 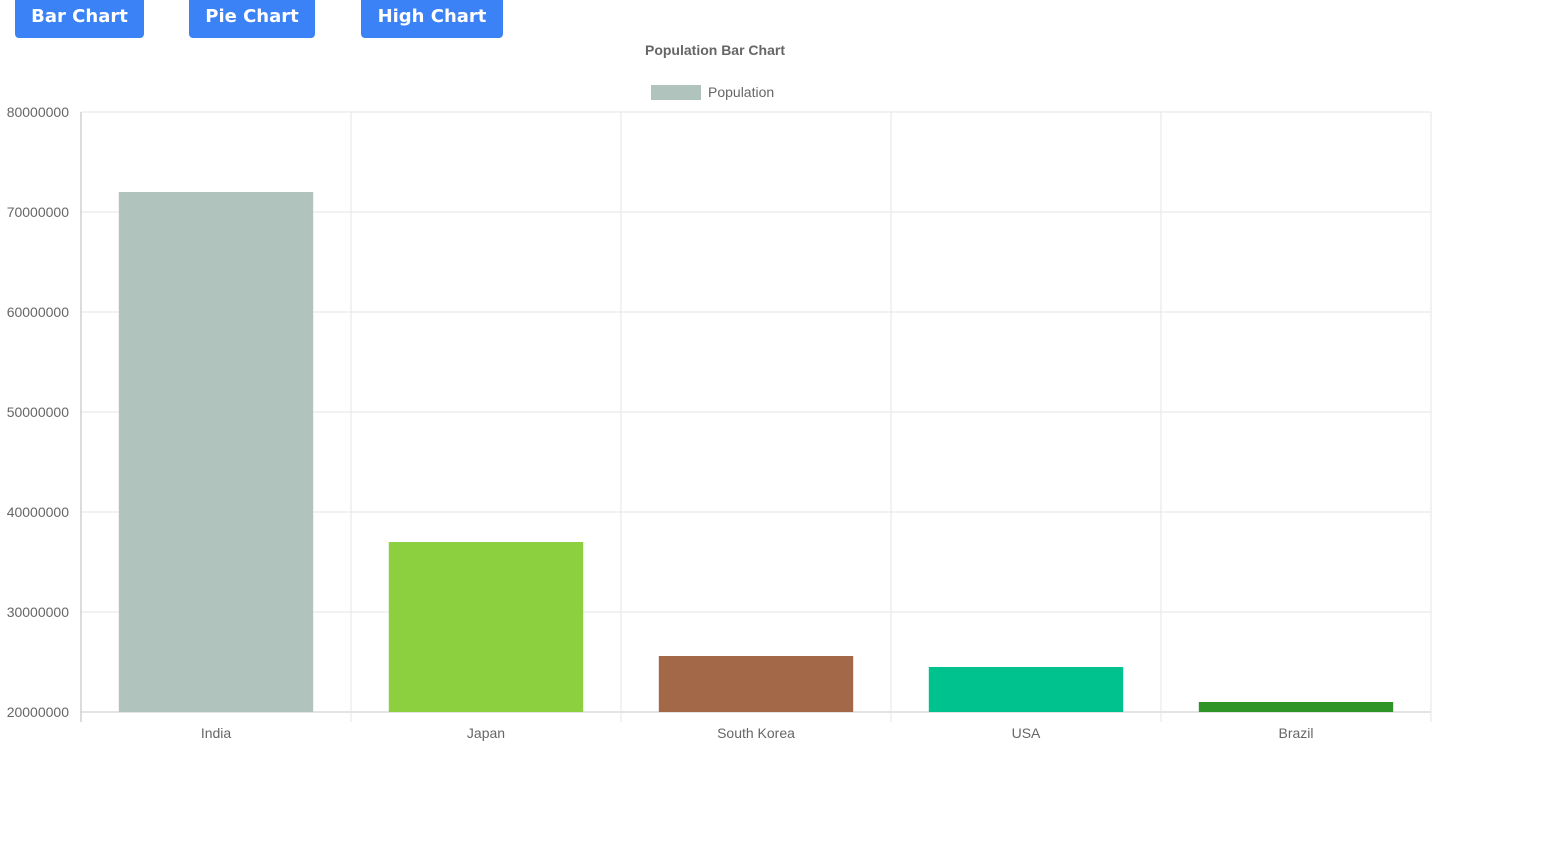 I want to click on bar-chart-button: Bar Chart, so click(x=79, y=19).